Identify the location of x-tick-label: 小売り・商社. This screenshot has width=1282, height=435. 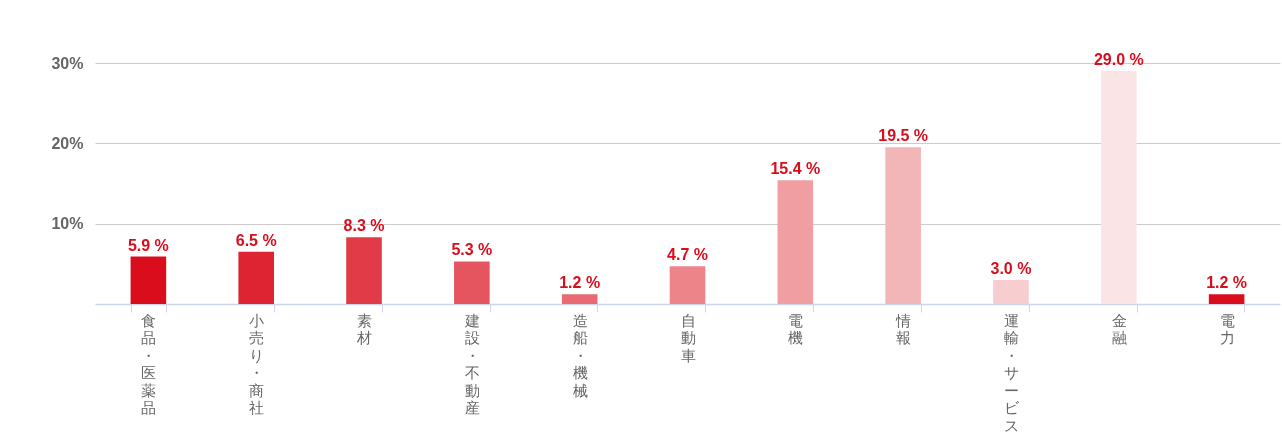
(257, 364).